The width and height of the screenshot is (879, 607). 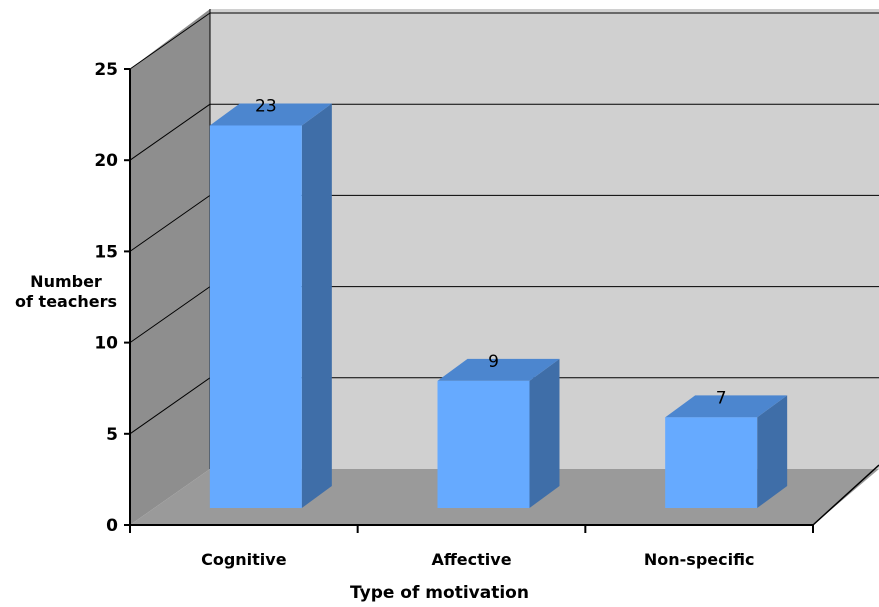 What do you see at coordinates (244, 559) in the screenshot?
I see `category-label: Cognitive` at bounding box center [244, 559].